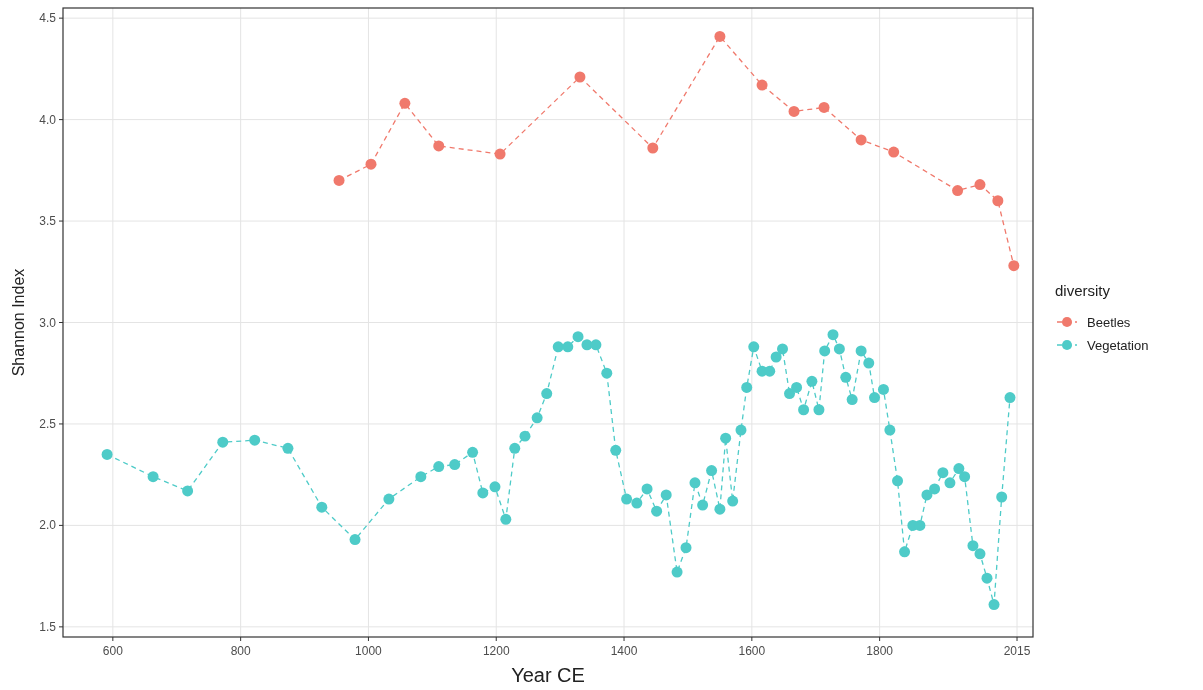 The height and width of the screenshot is (690, 1203). I want to click on y-tick-label: 3.0, so click(48, 322).